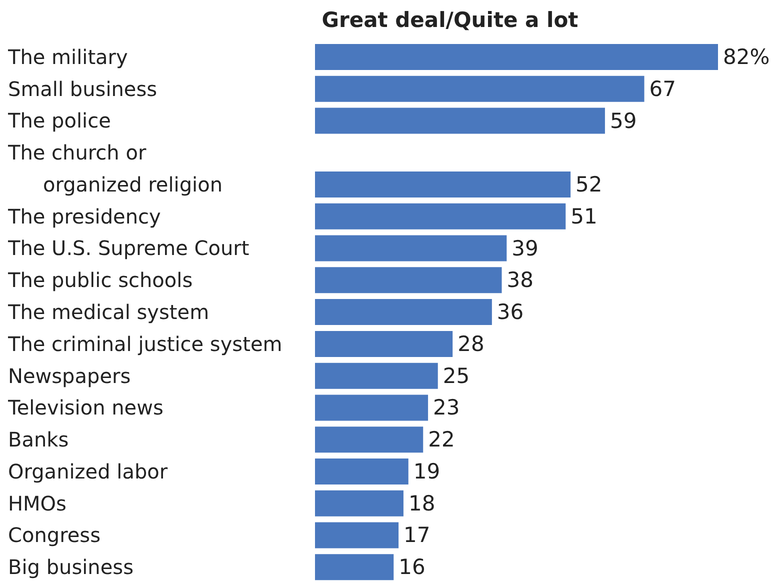 This screenshot has width=777, height=583. What do you see at coordinates (38, 440) in the screenshot?
I see `y-tick-label: Banks` at bounding box center [38, 440].